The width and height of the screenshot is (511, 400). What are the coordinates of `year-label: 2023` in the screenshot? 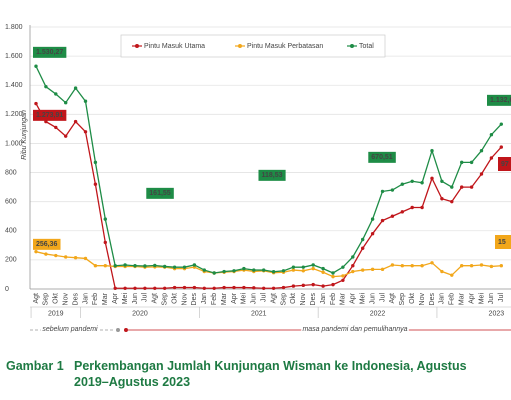 It's located at (497, 313).